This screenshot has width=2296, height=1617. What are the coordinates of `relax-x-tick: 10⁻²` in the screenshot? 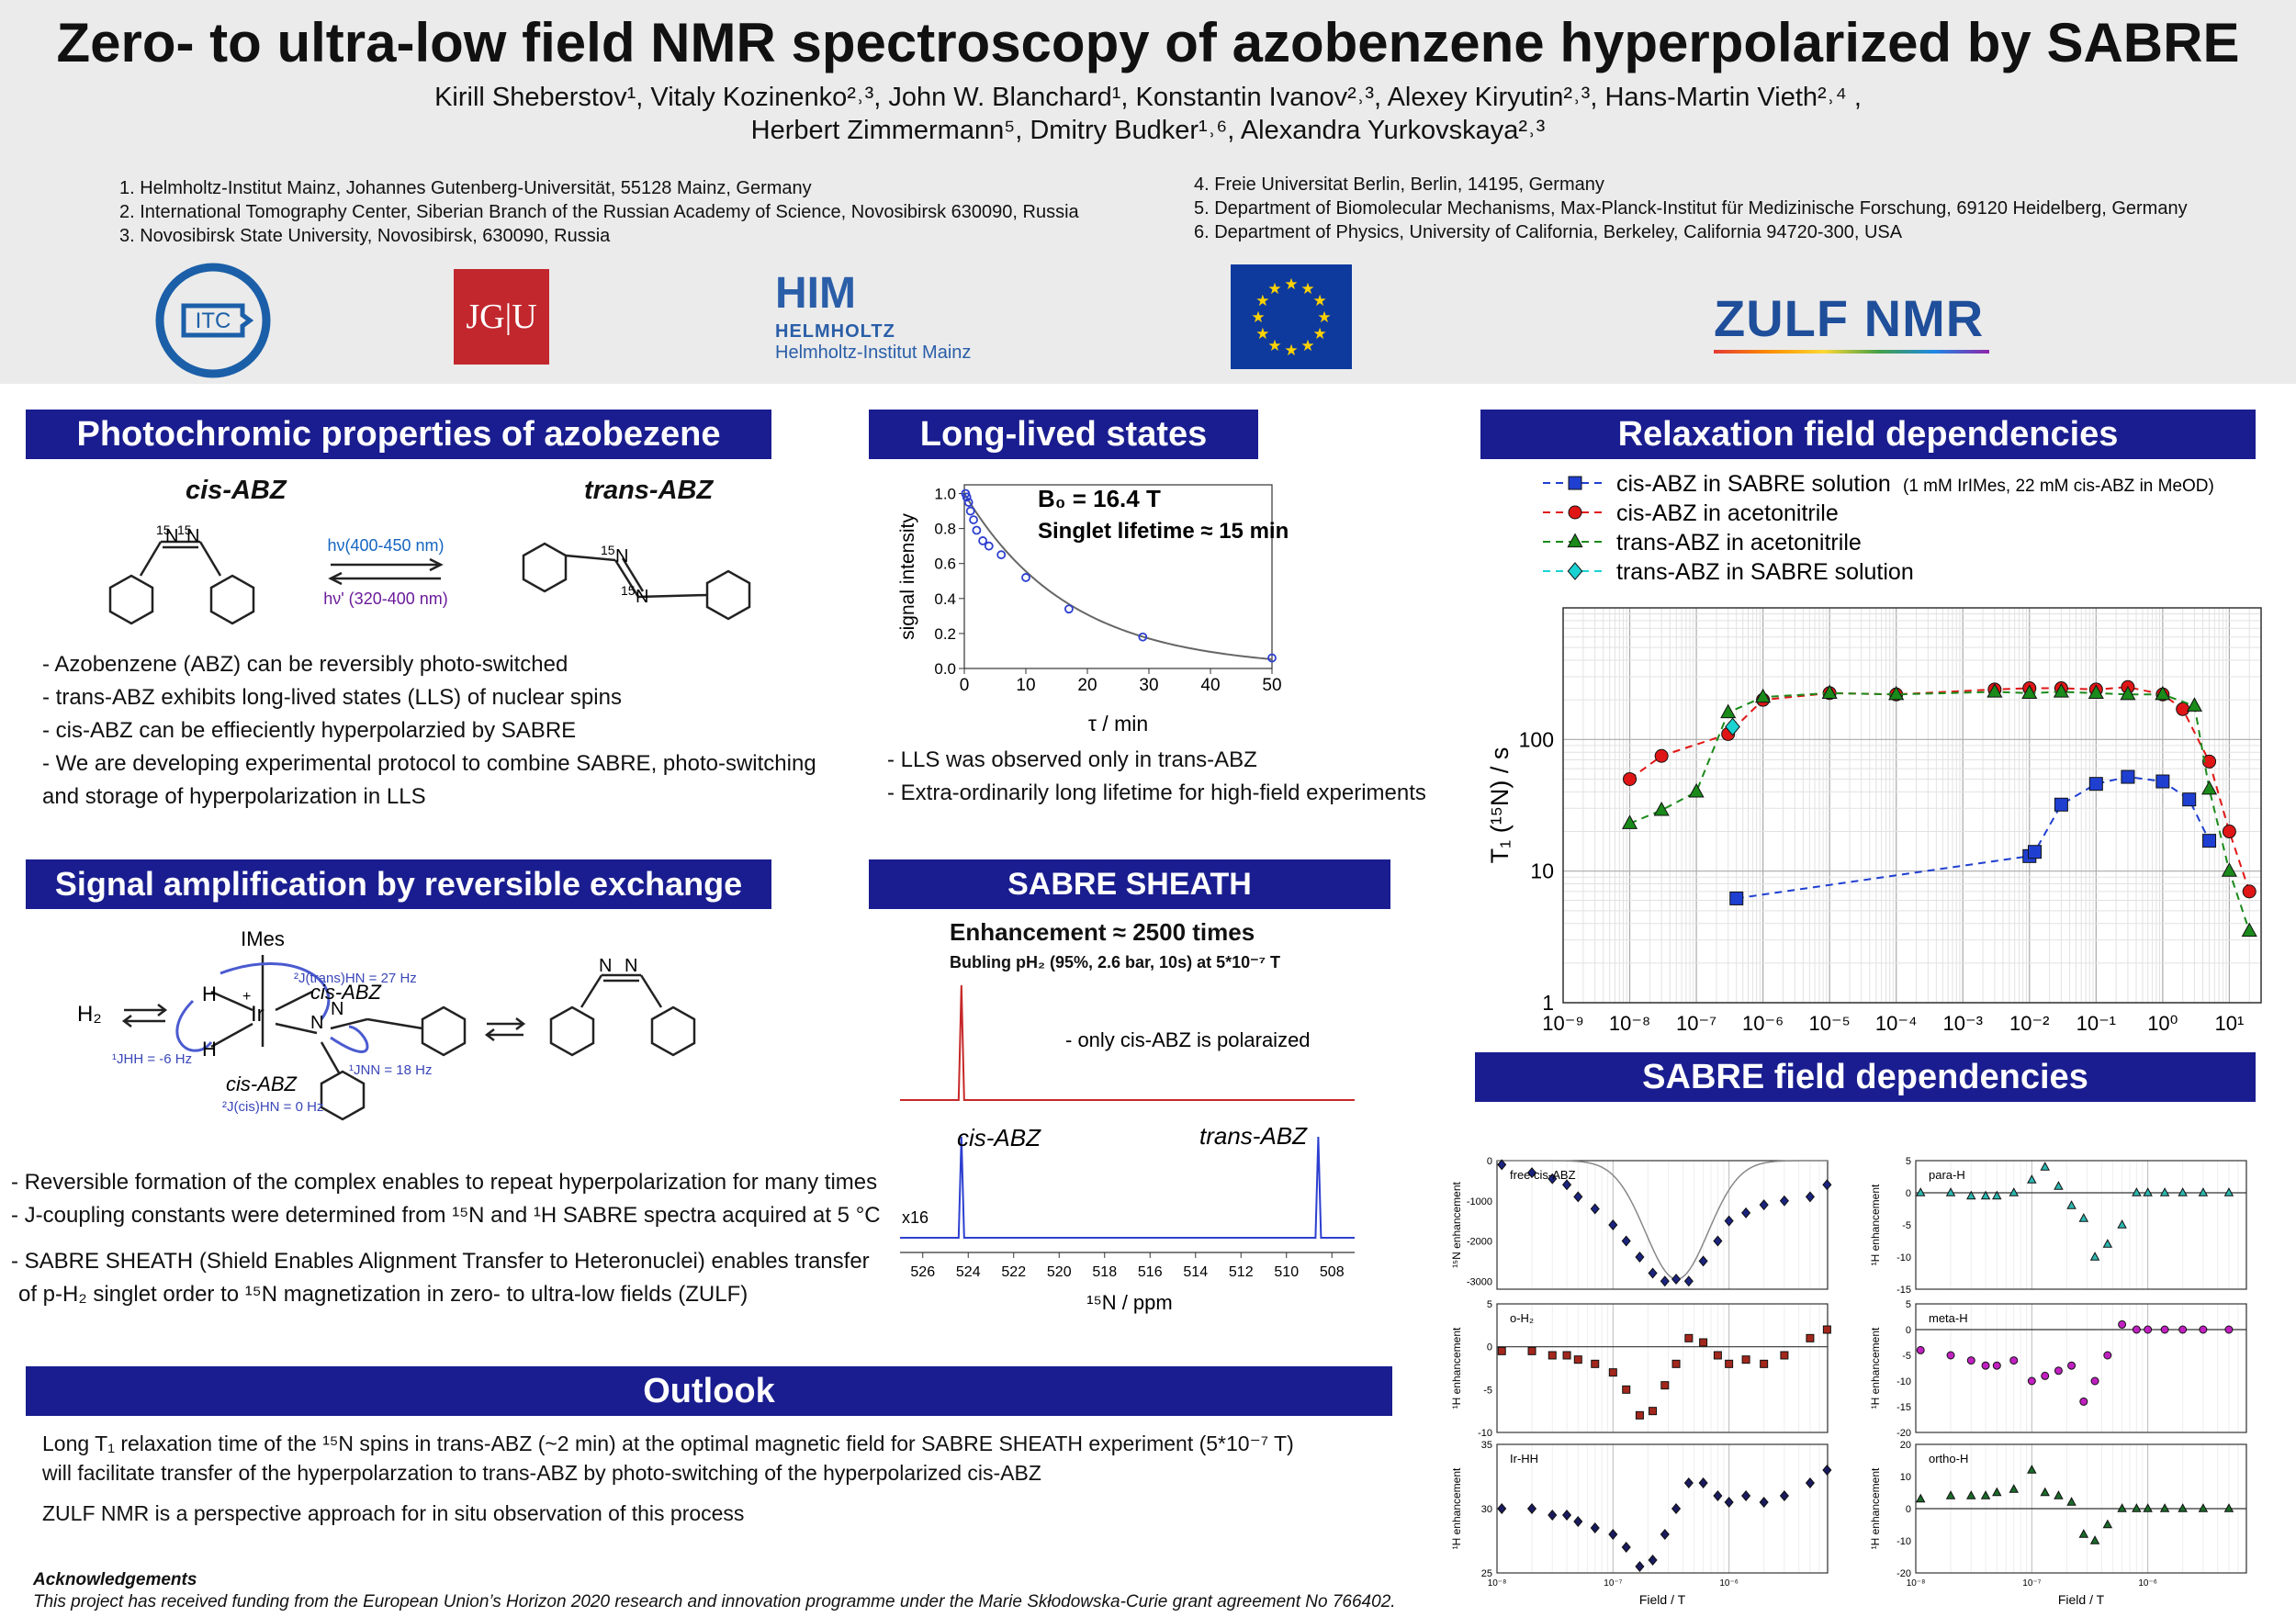 It's located at (2029, 1023).